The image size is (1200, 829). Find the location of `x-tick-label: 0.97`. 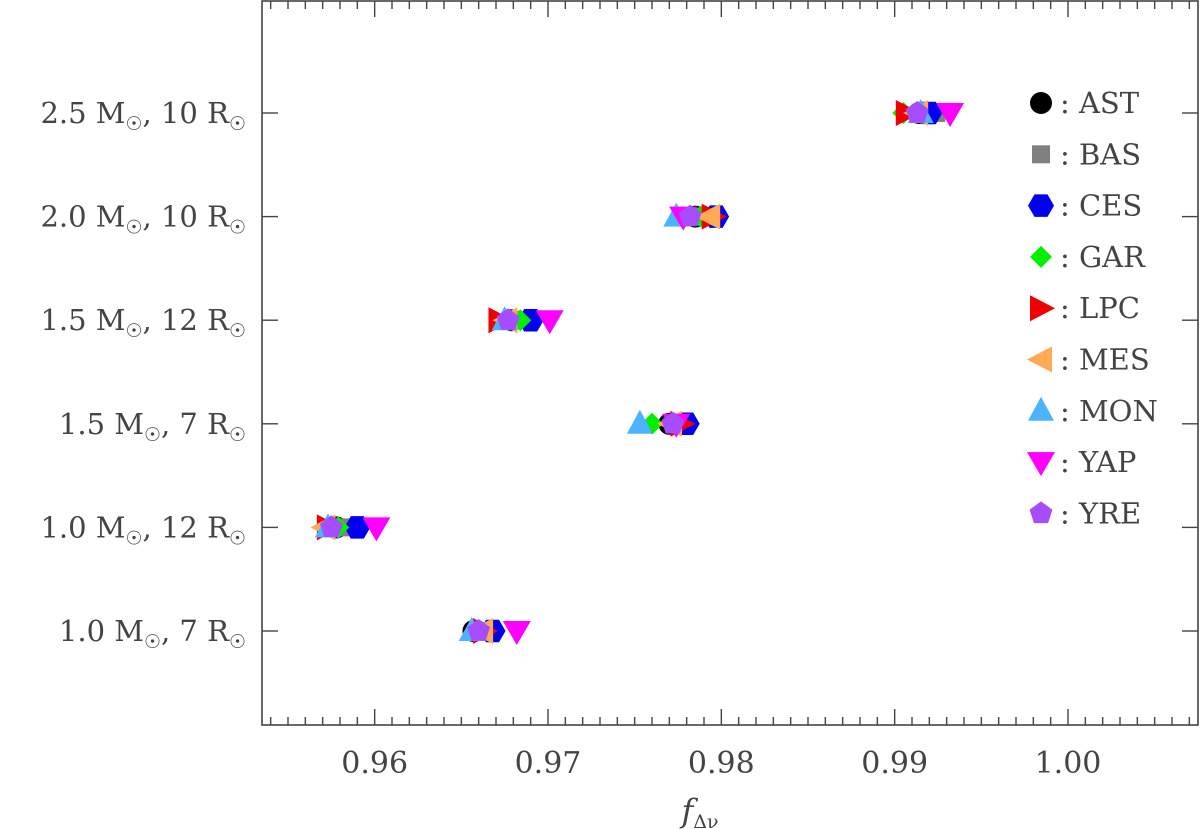

x-tick-label: 0.97 is located at coordinates (548, 763).